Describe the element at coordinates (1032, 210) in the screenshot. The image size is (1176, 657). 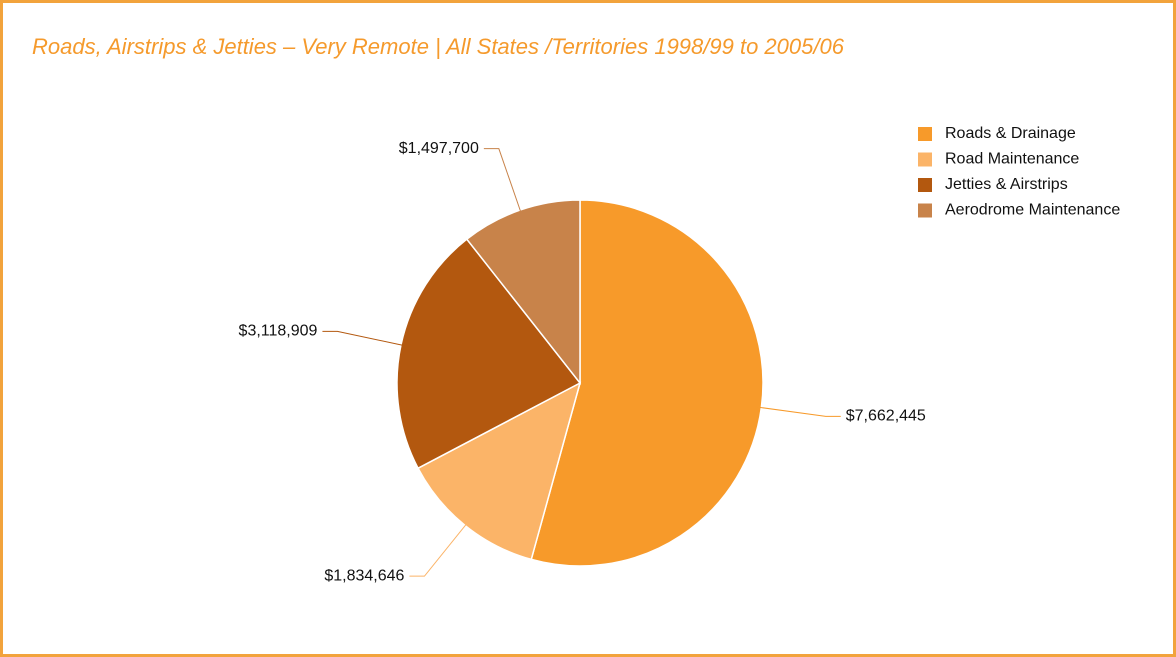
I see `legend-label: Aerodrome Maintenance` at that location.